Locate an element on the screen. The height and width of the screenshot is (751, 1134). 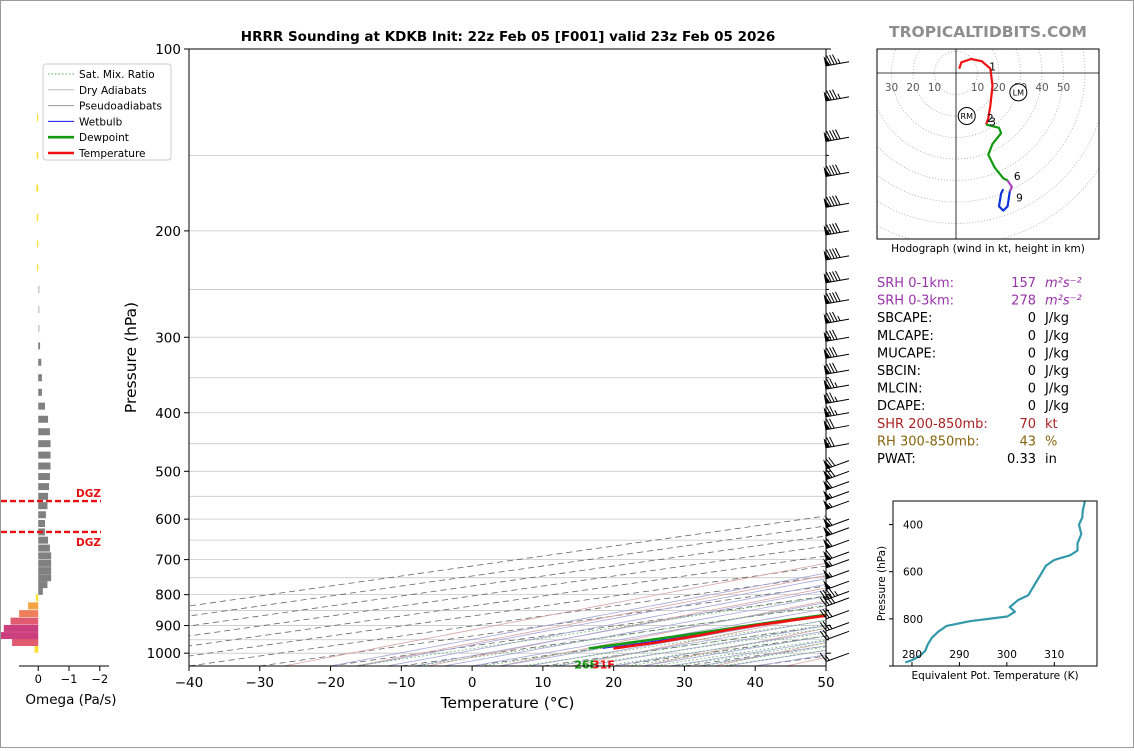
stat-value: 0.33 is located at coordinates (1021, 459).